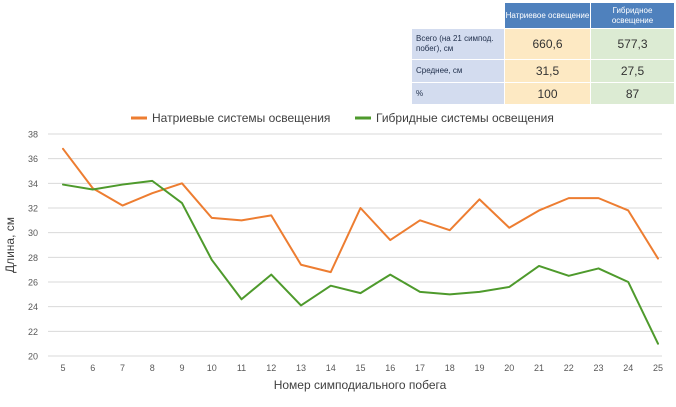 The height and width of the screenshot is (407, 676). I want to click on table-cell-hybrid: 87, so click(632, 93).